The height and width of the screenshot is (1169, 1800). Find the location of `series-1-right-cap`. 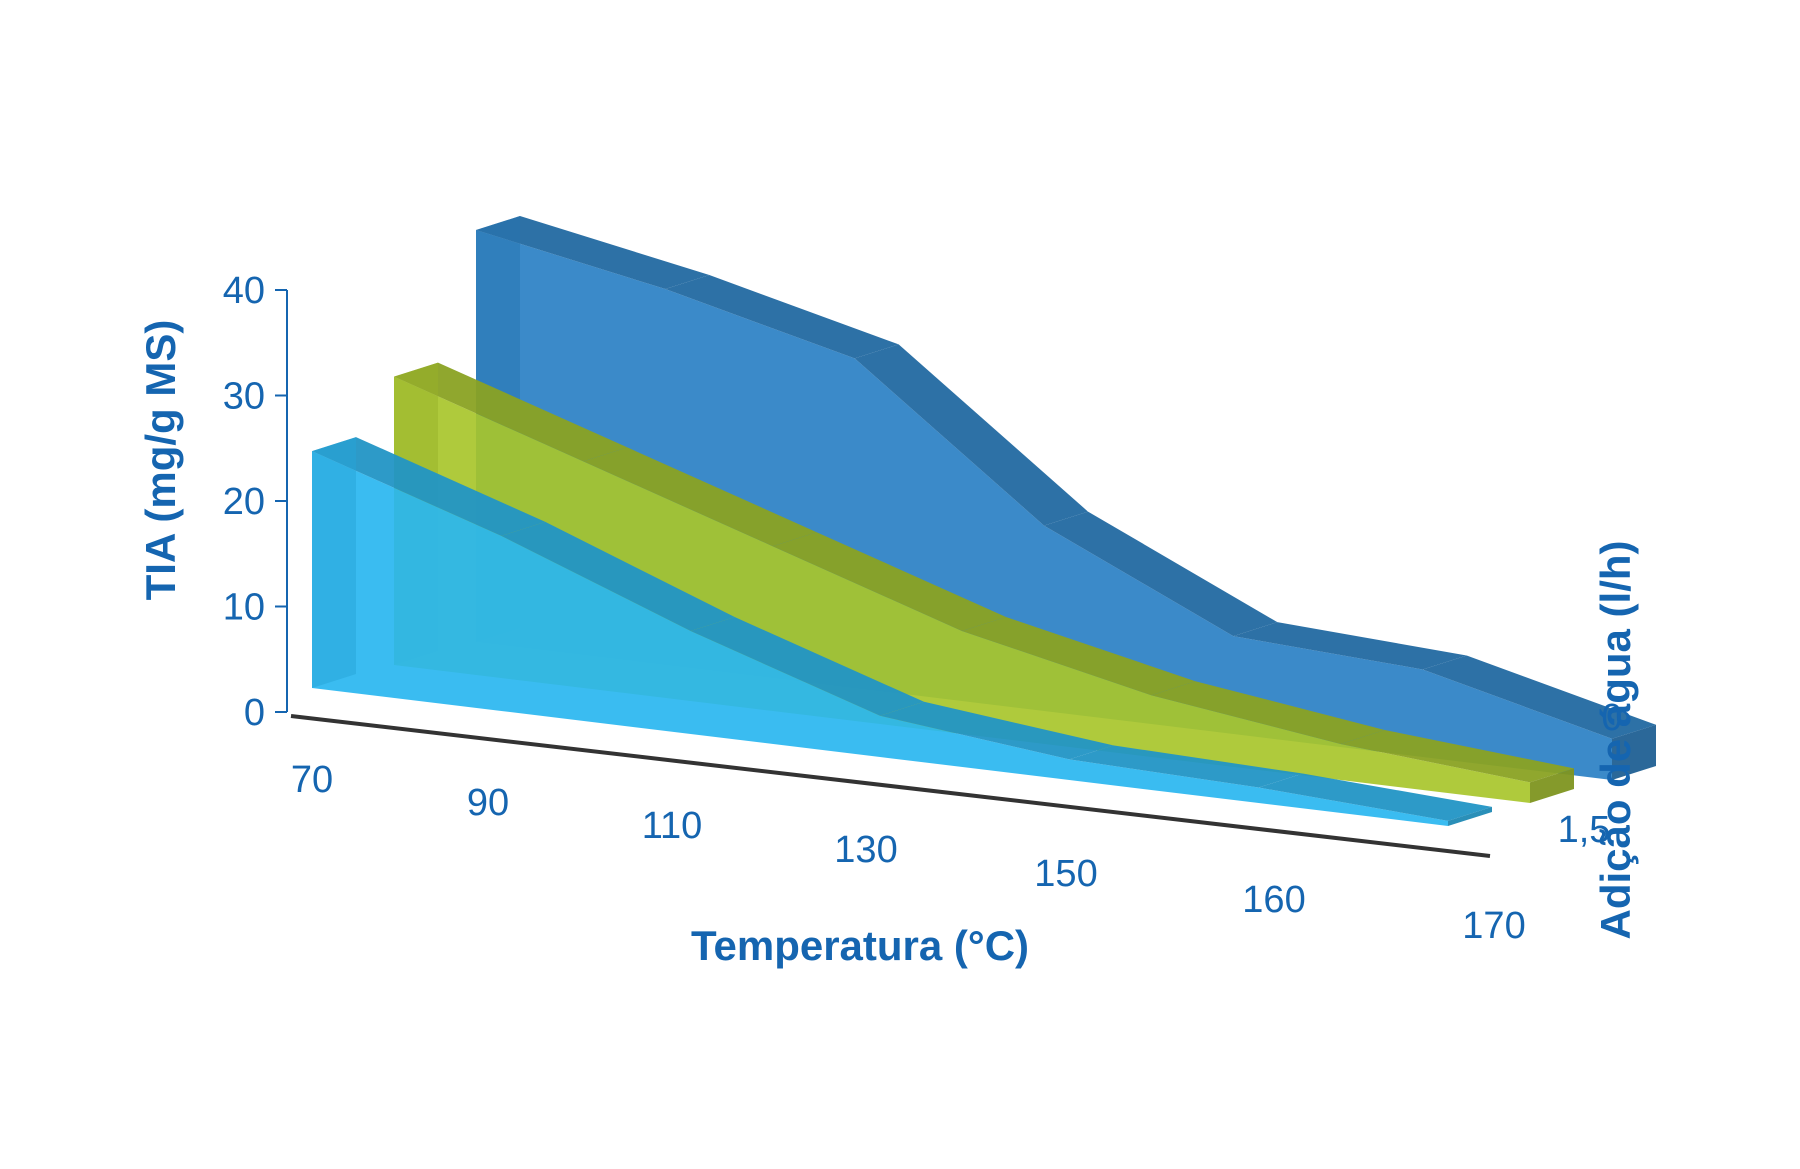

series-1-right-cap is located at coordinates (1552, 785).